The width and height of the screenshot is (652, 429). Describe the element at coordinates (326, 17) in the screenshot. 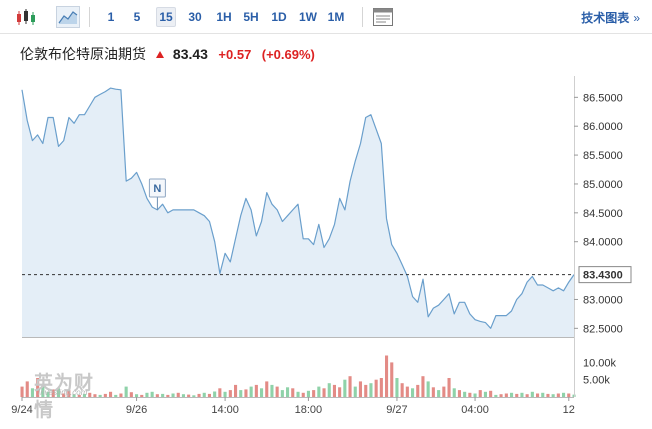

I see `chart-toolbar: 1 5 15 30 1H 5H 1D 1W 1M 技术图表»` at that location.